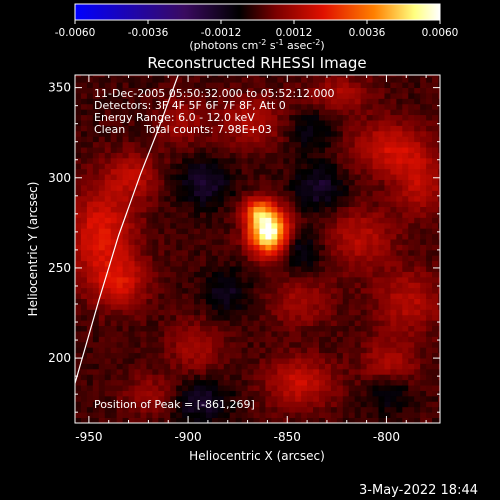 Image resolution: width=500 pixels, height=500 pixels. Describe the element at coordinates (287, 437) in the screenshot. I see `x-tick-label: -850` at that location.